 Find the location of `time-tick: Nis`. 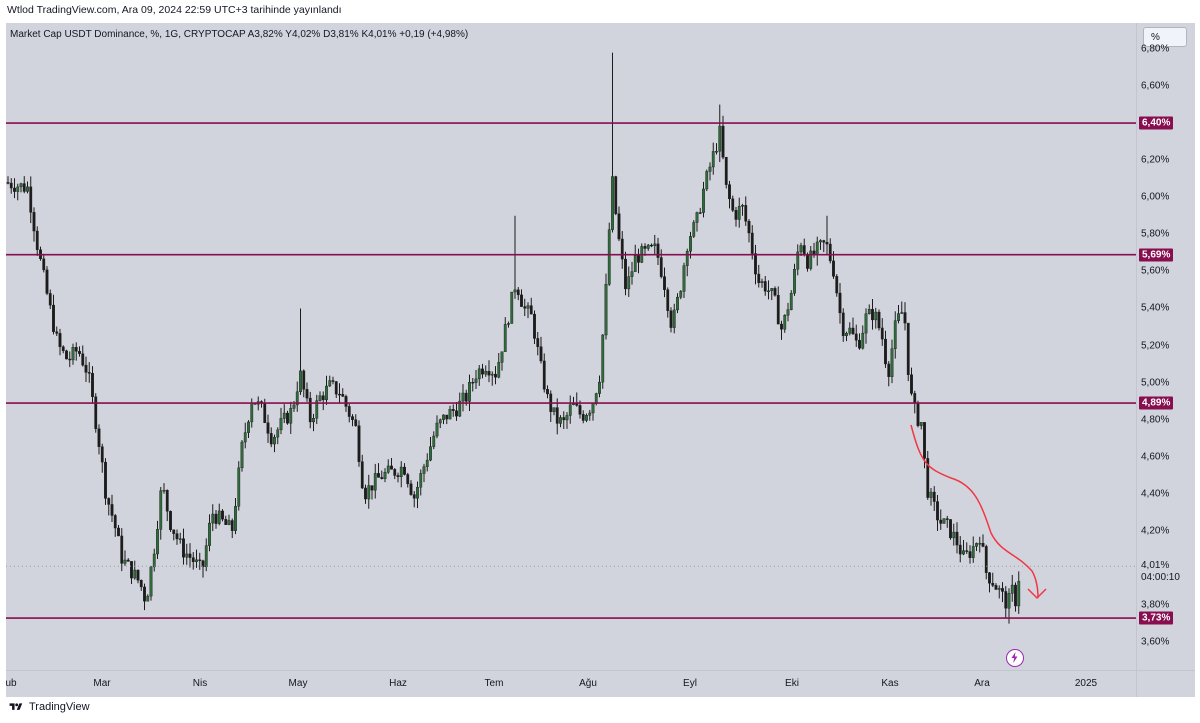

time-tick: Nis is located at coordinates (200, 683).